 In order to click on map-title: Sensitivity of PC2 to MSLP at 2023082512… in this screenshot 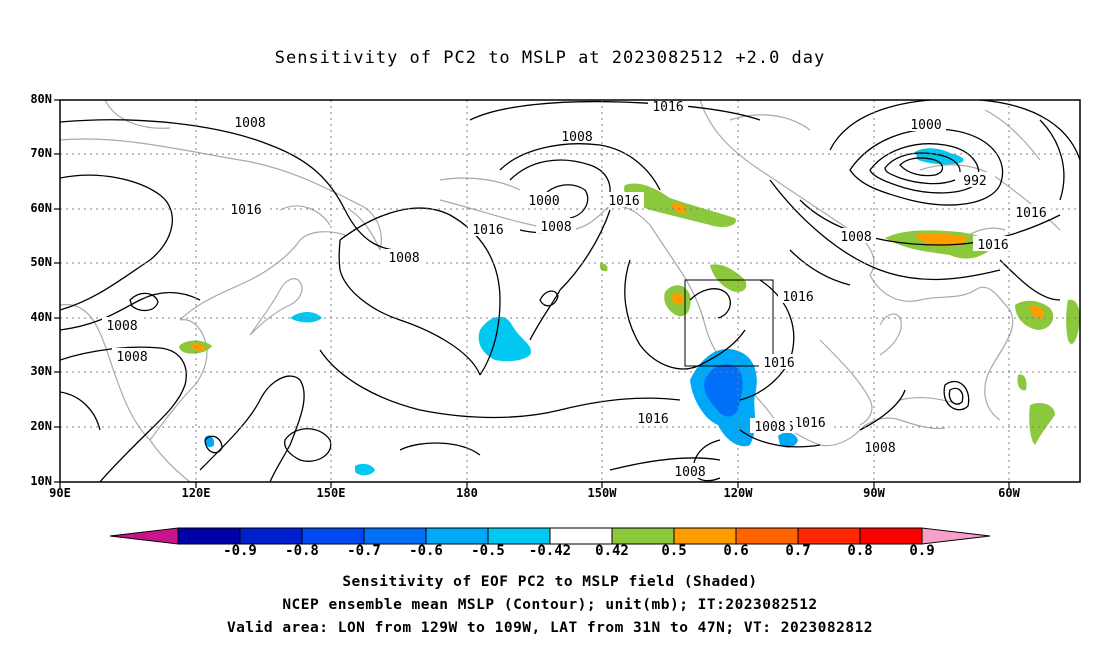, I will do `click(550, 58)`.